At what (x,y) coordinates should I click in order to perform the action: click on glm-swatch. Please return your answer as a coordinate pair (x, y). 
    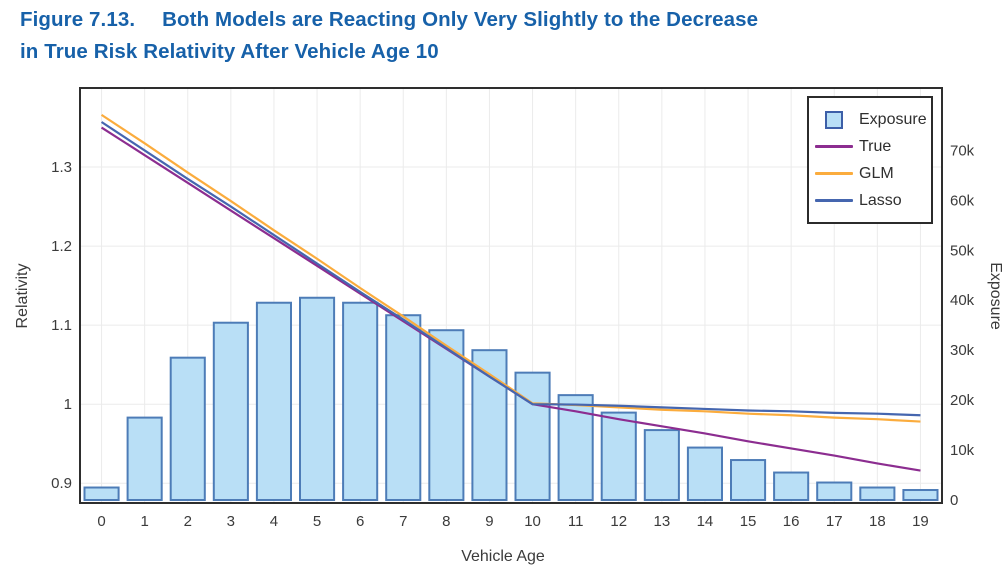
    Looking at the image, I should click on (836, 173).